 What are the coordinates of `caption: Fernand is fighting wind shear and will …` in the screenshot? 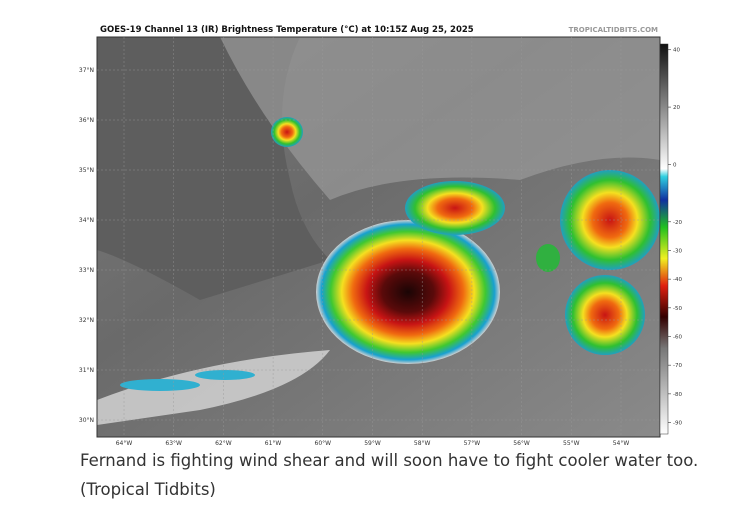 It's located at (389, 460).